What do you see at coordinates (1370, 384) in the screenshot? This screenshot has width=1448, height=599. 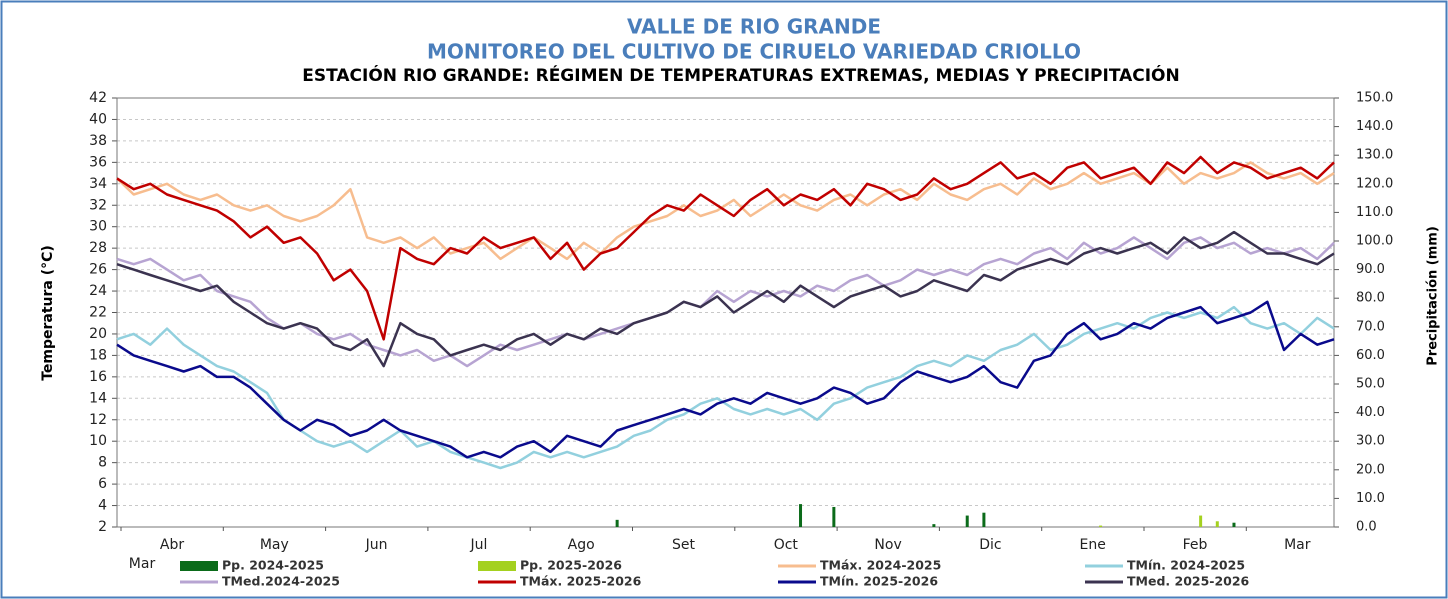 I see `y2-tick-label: 50.0` at bounding box center [1370, 384].